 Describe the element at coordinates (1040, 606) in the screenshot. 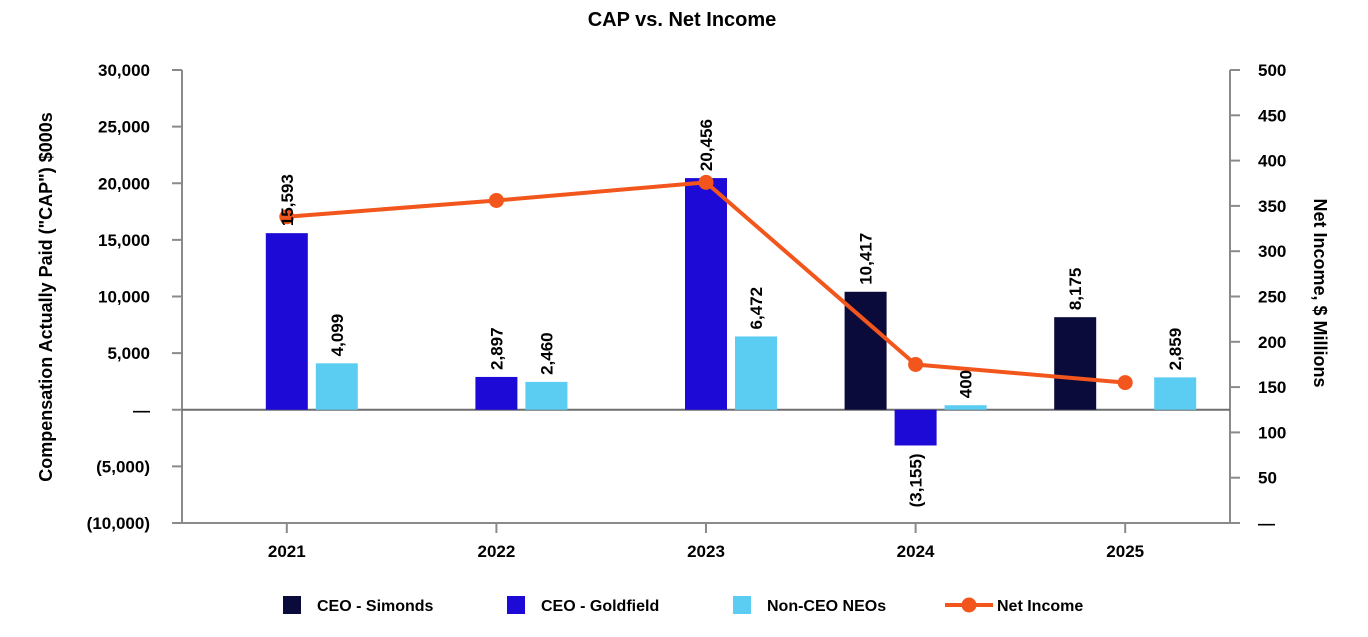

I see `legend-label-net-income: Net Income` at that location.